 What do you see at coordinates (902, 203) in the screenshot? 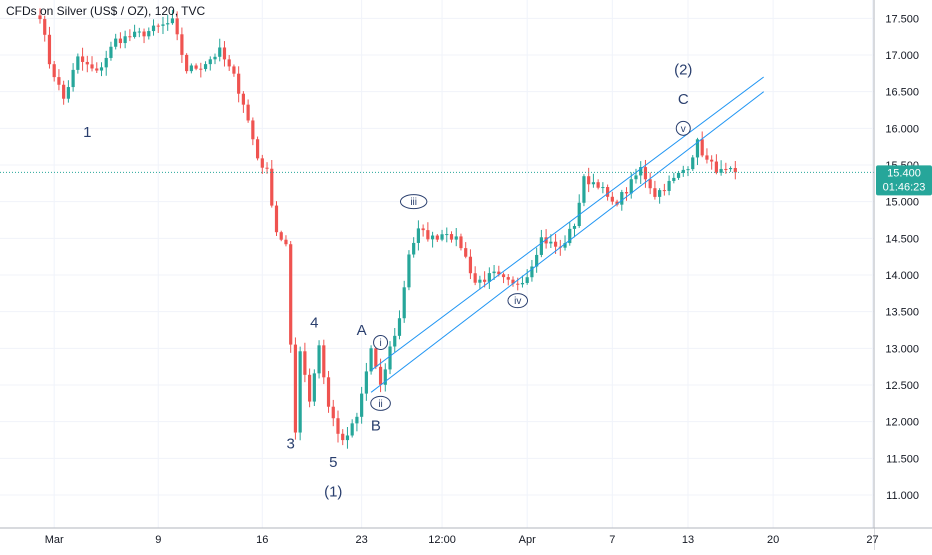
I see `price-tick-label: 15.000` at bounding box center [902, 203].